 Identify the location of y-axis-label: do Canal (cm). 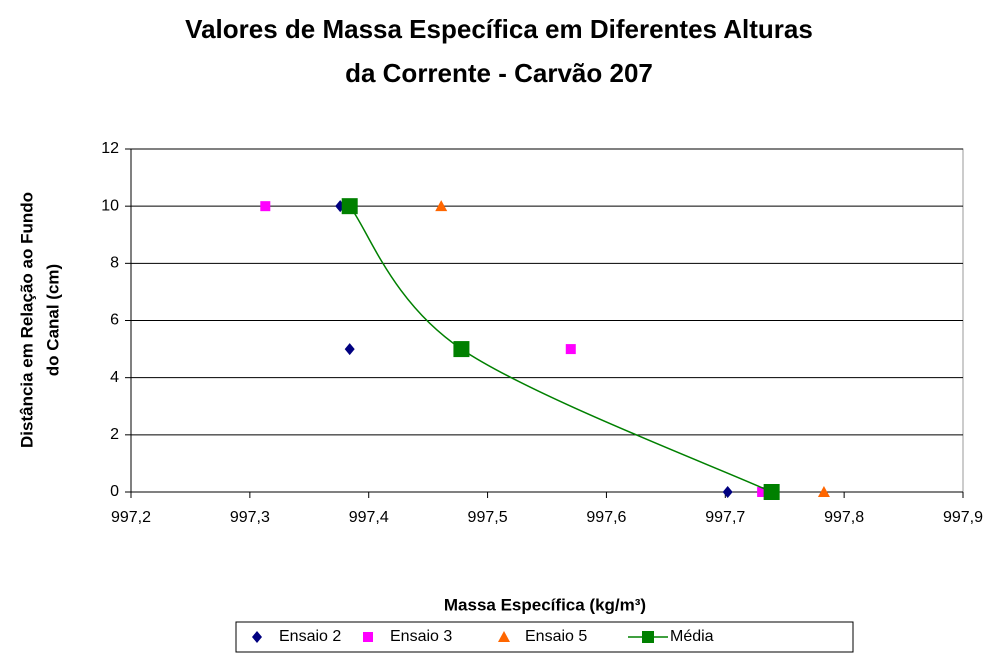
(52, 320).